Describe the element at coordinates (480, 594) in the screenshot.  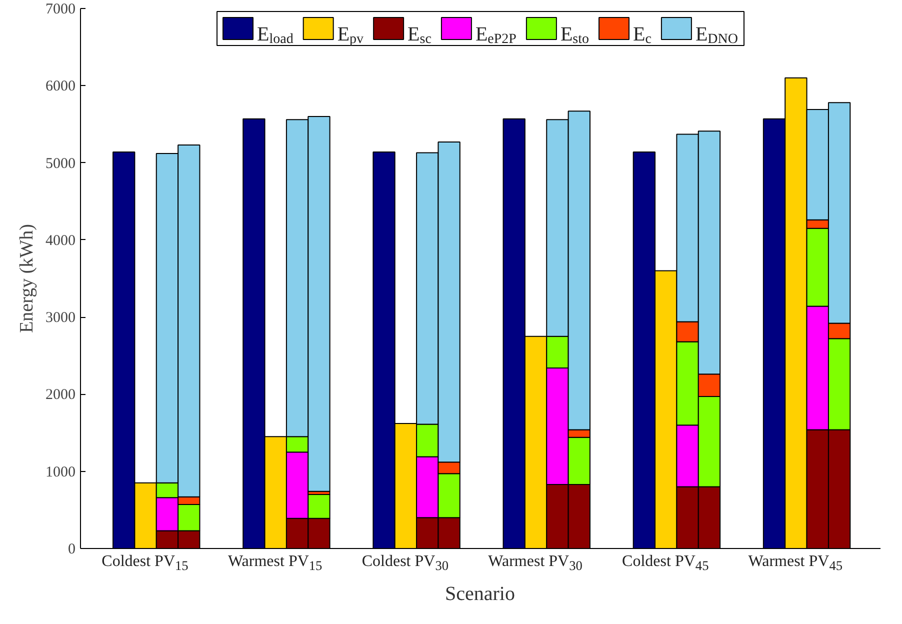
I see `x-axis-title: Scenario` at that location.